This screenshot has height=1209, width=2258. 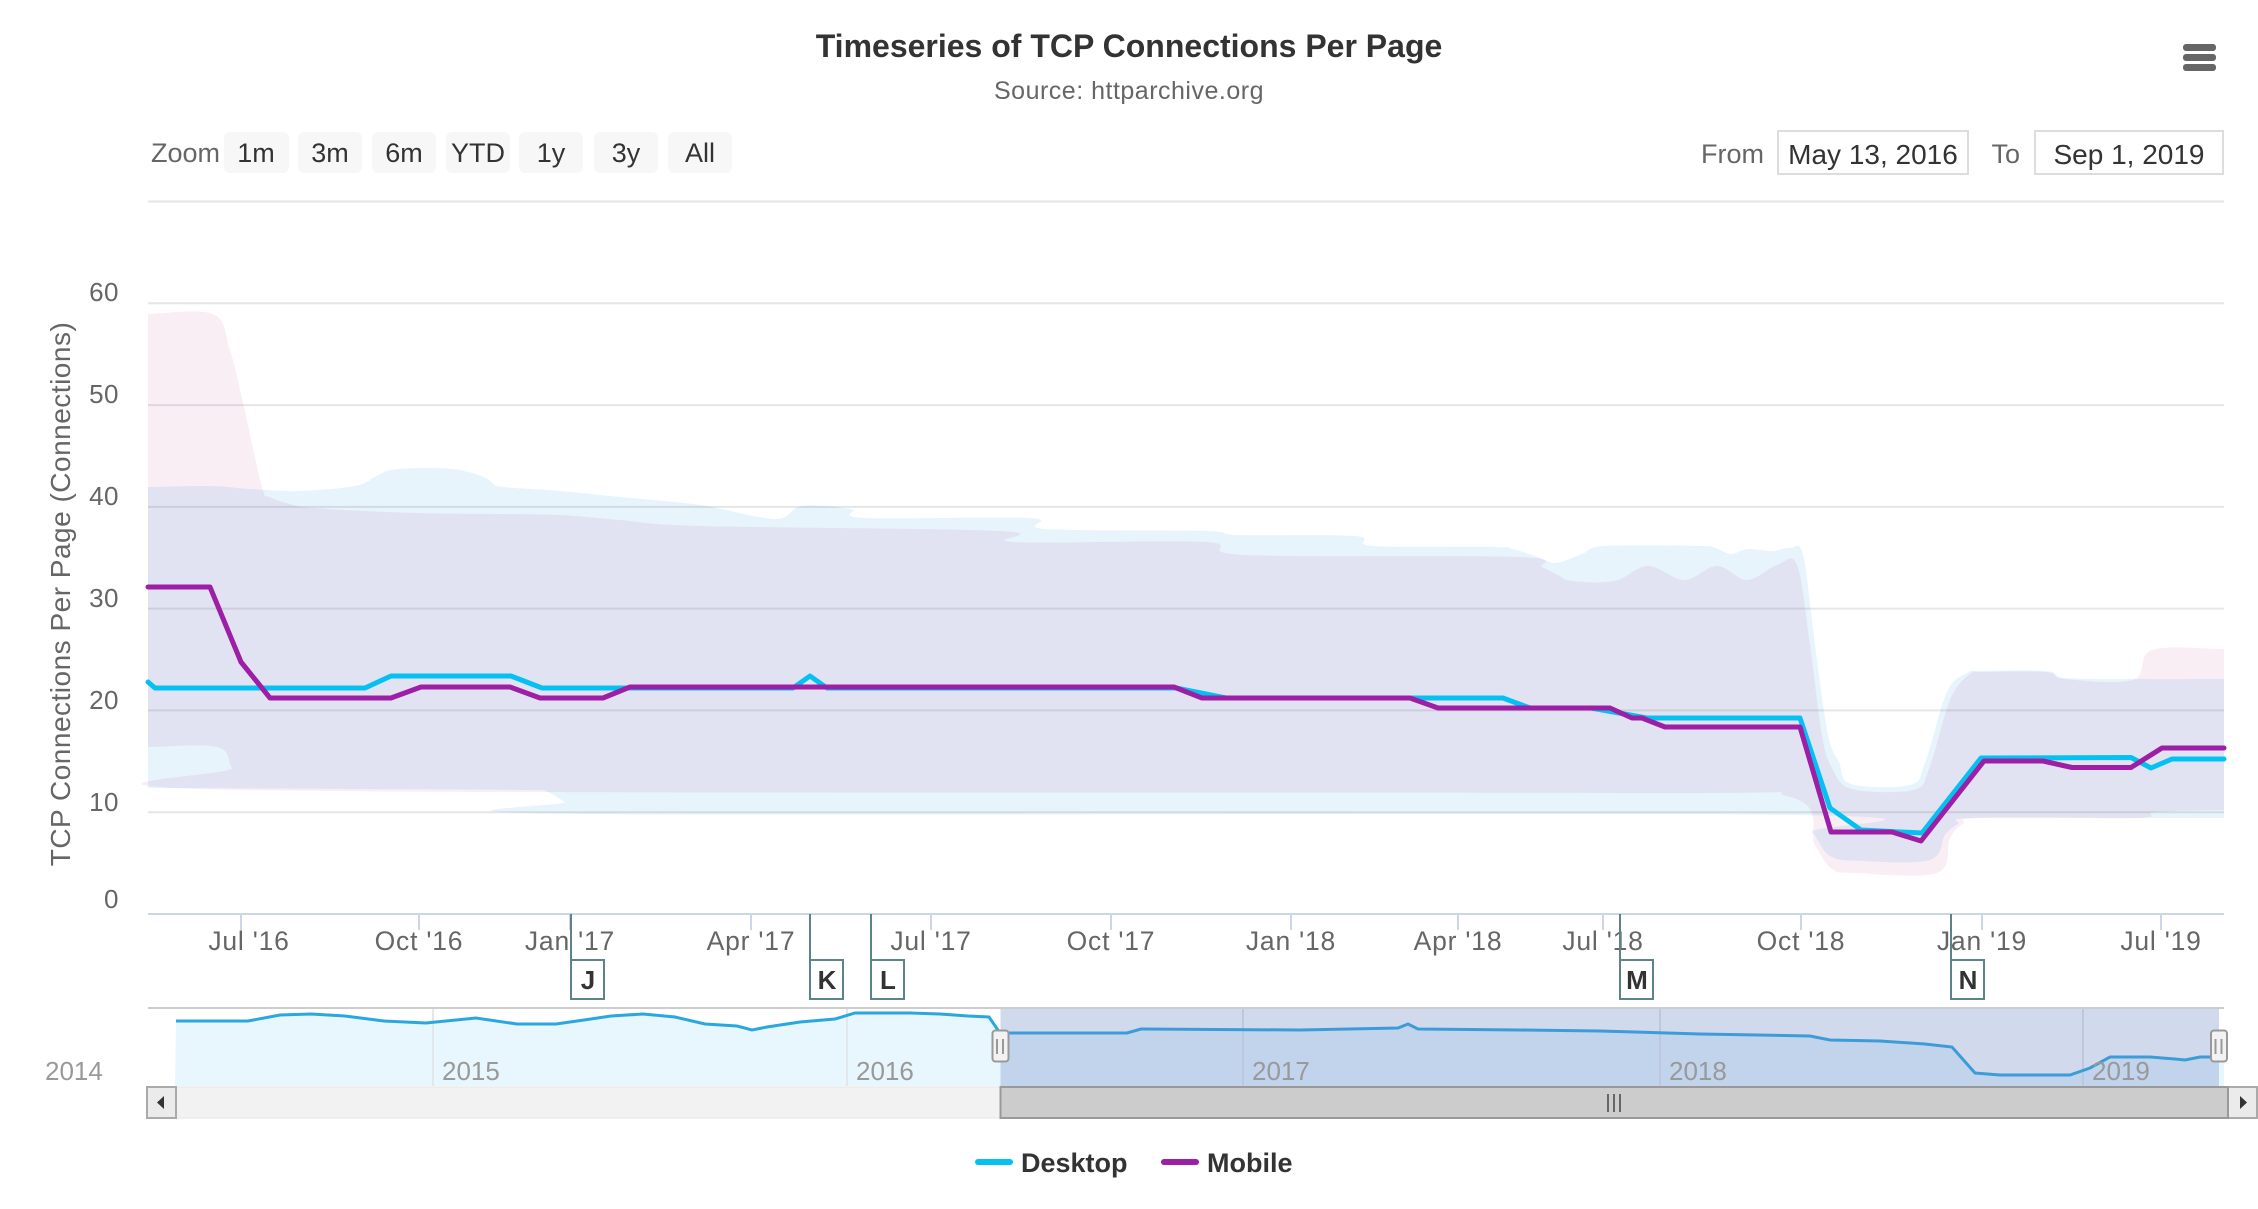 What do you see at coordinates (2128, 154) in the screenshot?
I see `svg-text: Sep 1, 2019` at bounding box center [2128, 154].